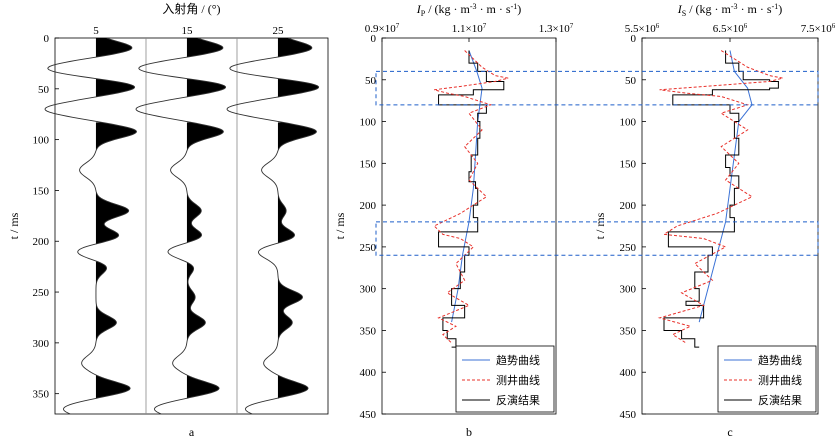  Describe the element at coordinates (96, 31) in the screenshot. I see `trace-angle-label: 5` at that location.